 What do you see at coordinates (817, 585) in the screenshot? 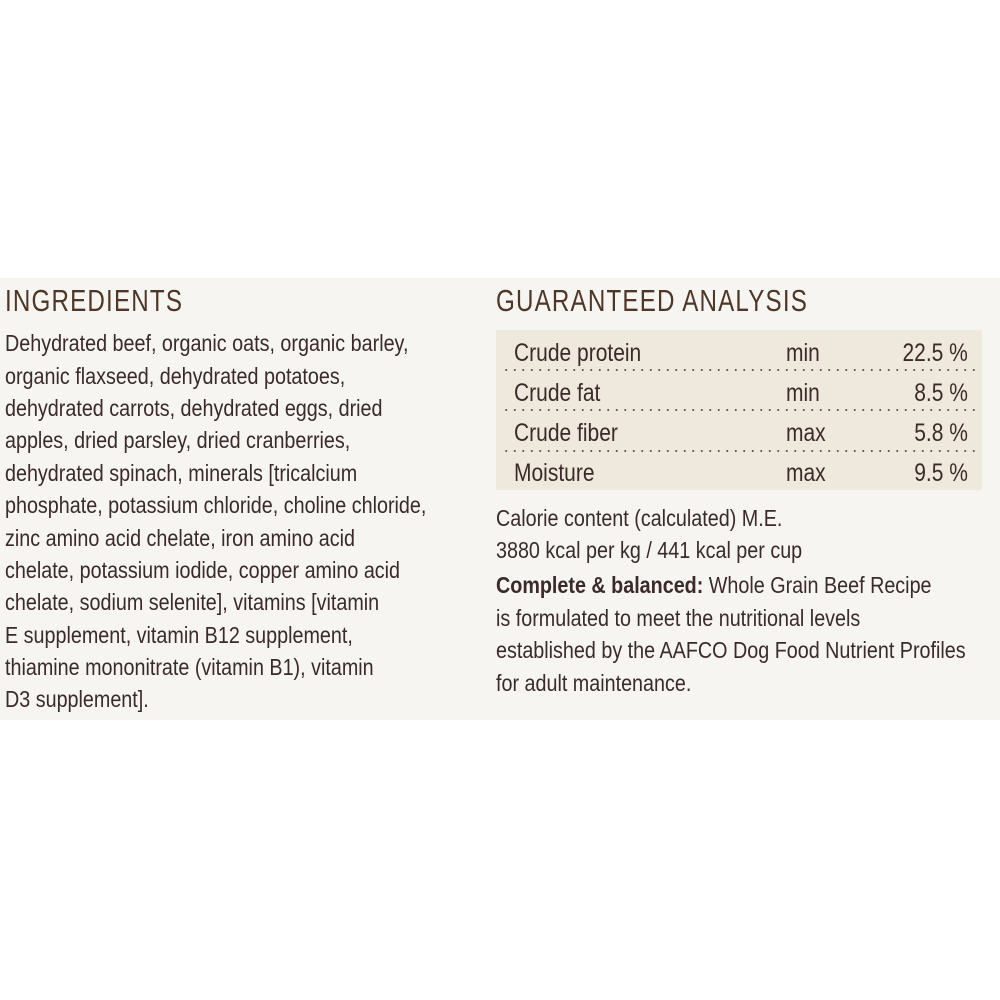
I see `complete-text: Whole Grain Beef Recipe` at bounding box center [817, 585].